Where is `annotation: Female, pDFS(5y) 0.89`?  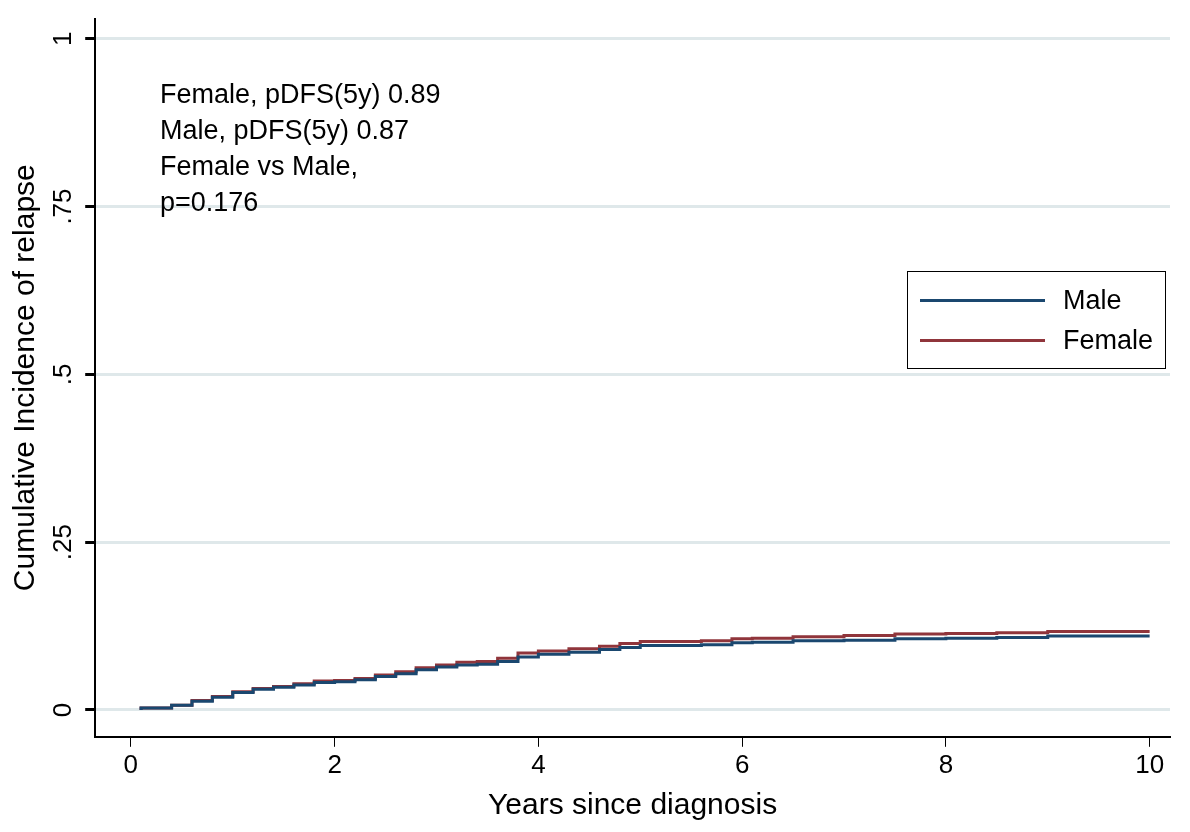 annotation: Female, pDFS(5y) 0.89 is located at coordinates (300, 94).